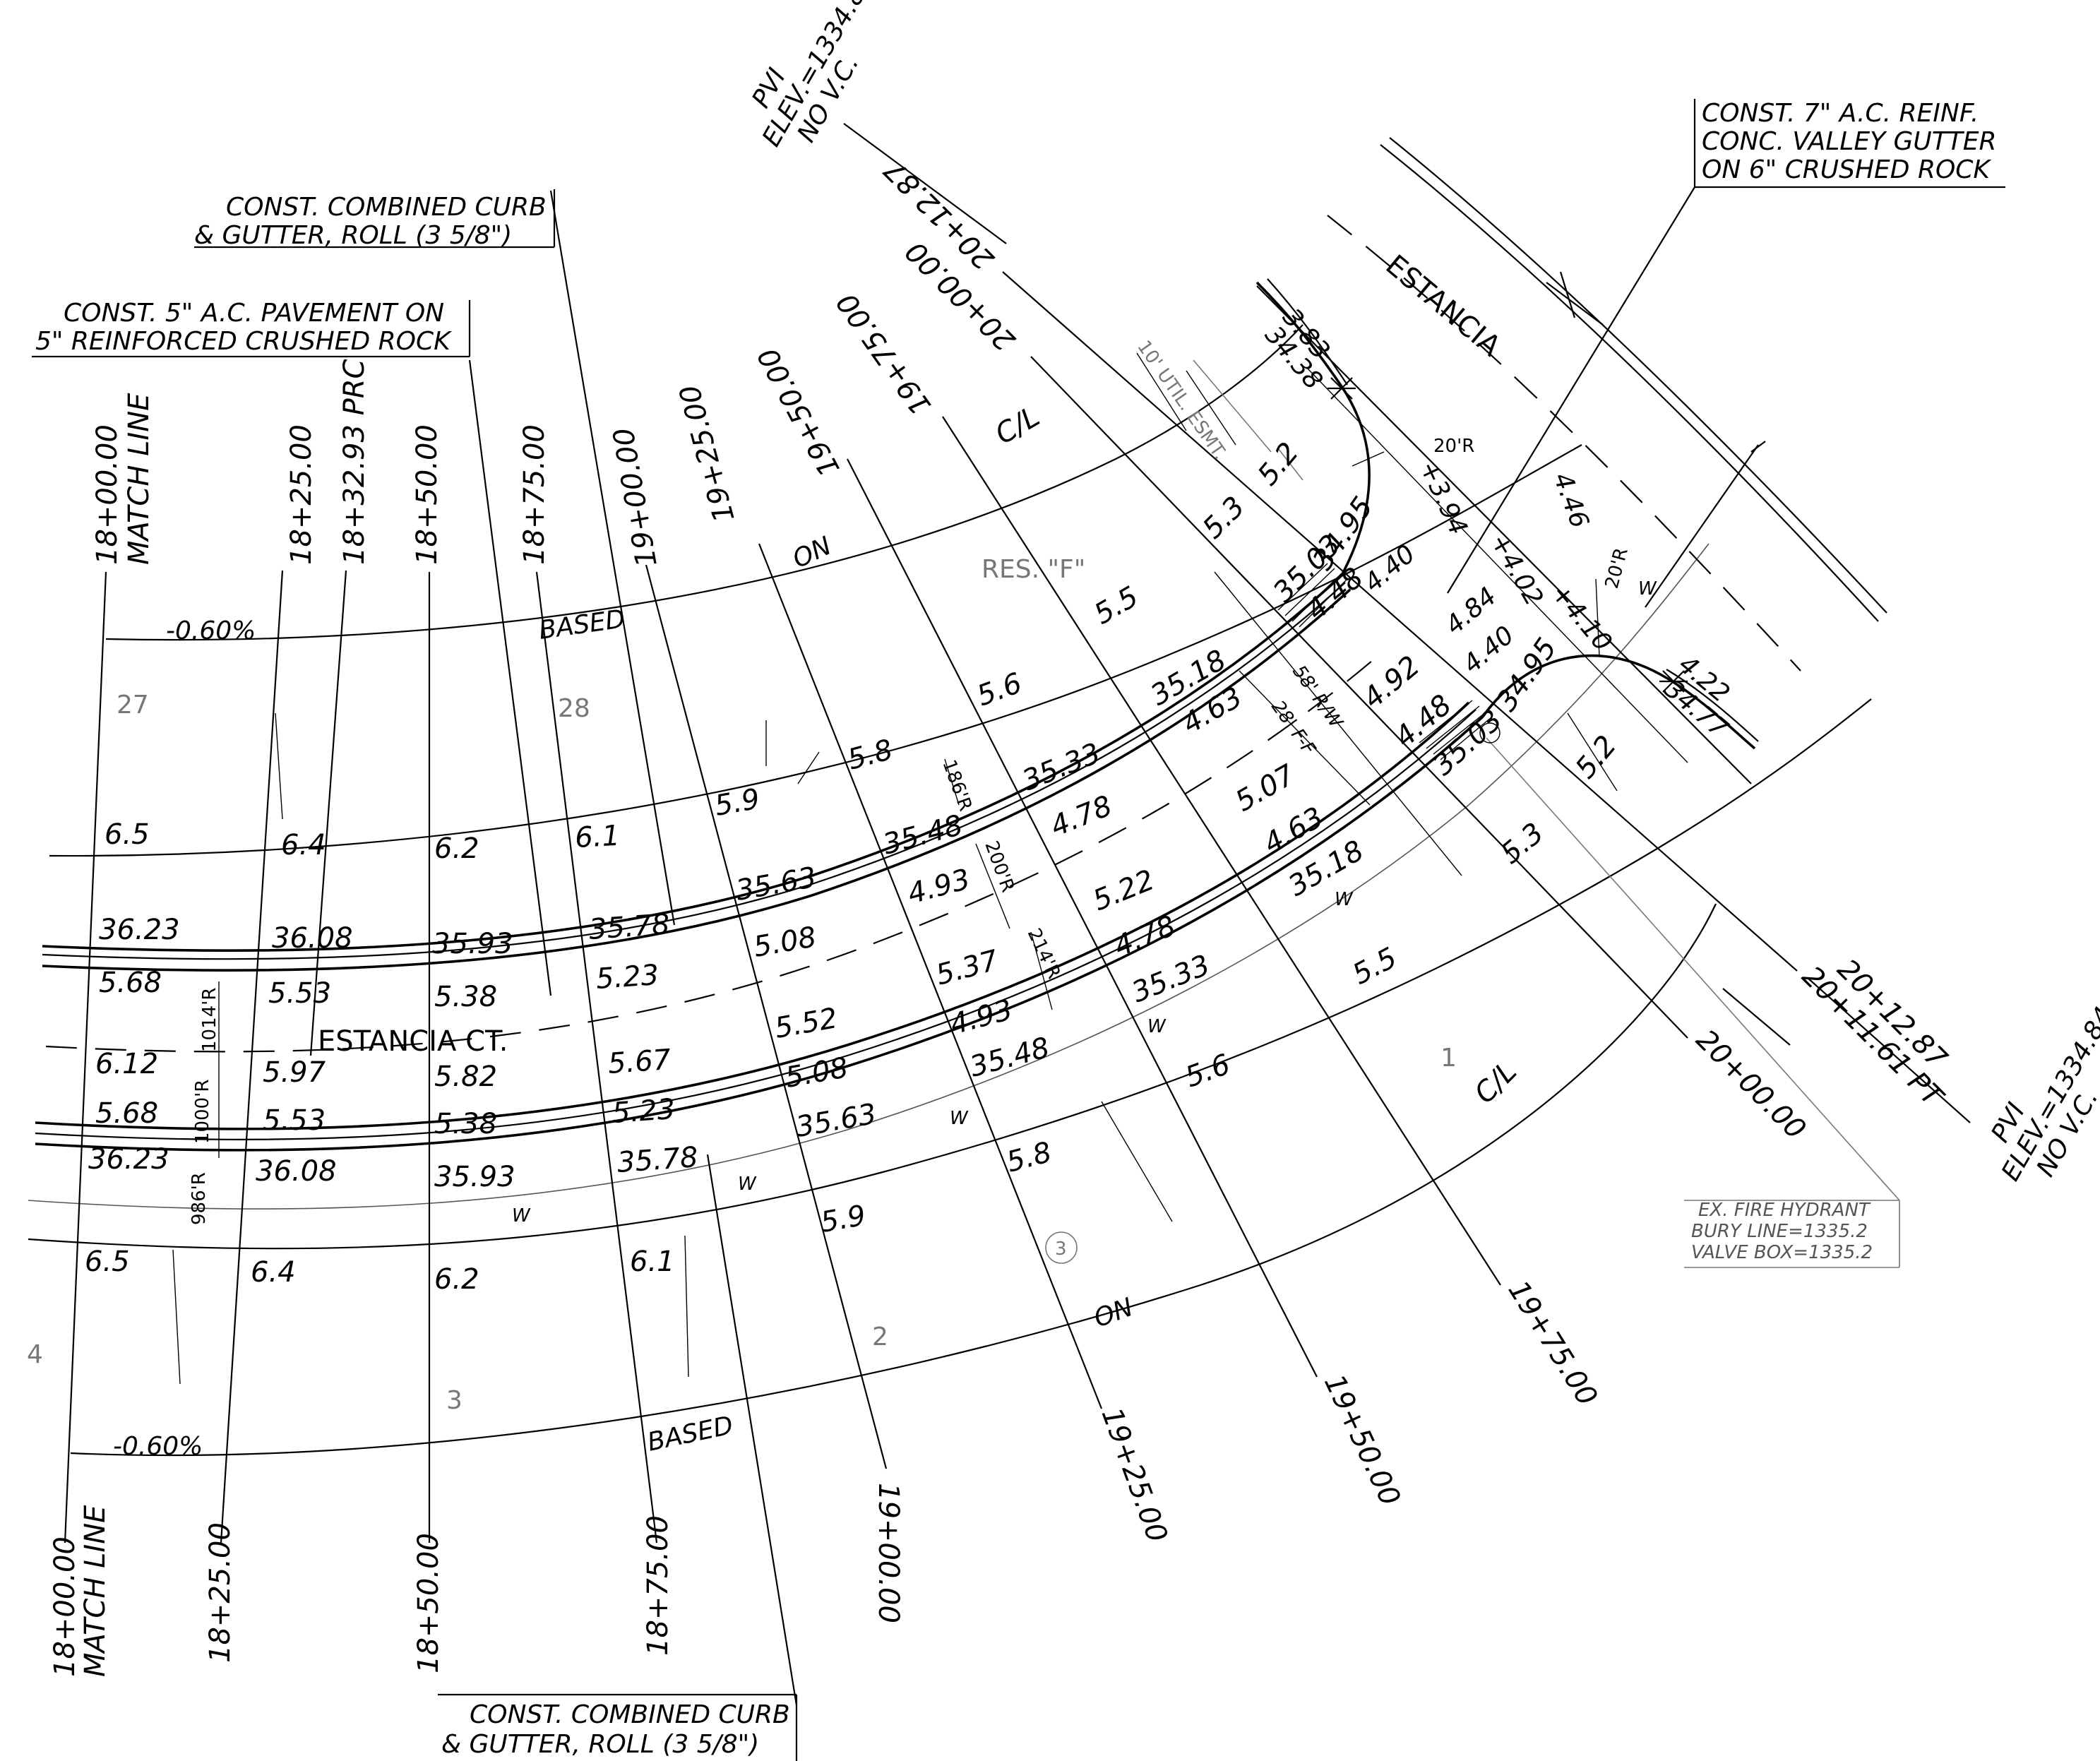  What do you see at coordinates (806, 1023) in the screenshot?
I see `elev-c-5-52: 5.52` at bounding box center [806, 1023].